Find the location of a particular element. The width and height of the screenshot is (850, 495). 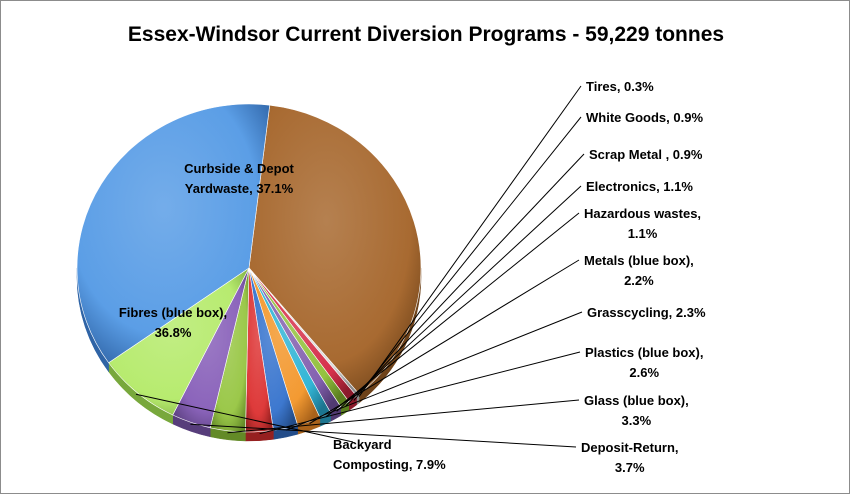

slice-label-glass-blue-box: Glass (blue box), 3.3% is located at coordinates (636, 410).